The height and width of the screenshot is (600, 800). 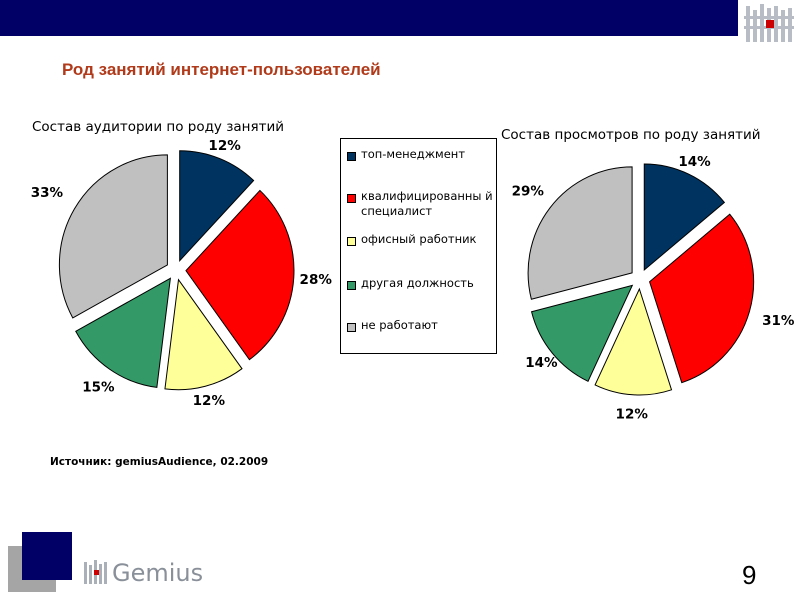 What do you see at coordinates (221, 69) in the screenshot?
I see `slide-title: Род занятий интернет-пользователей` at bounding box center [221, 69].